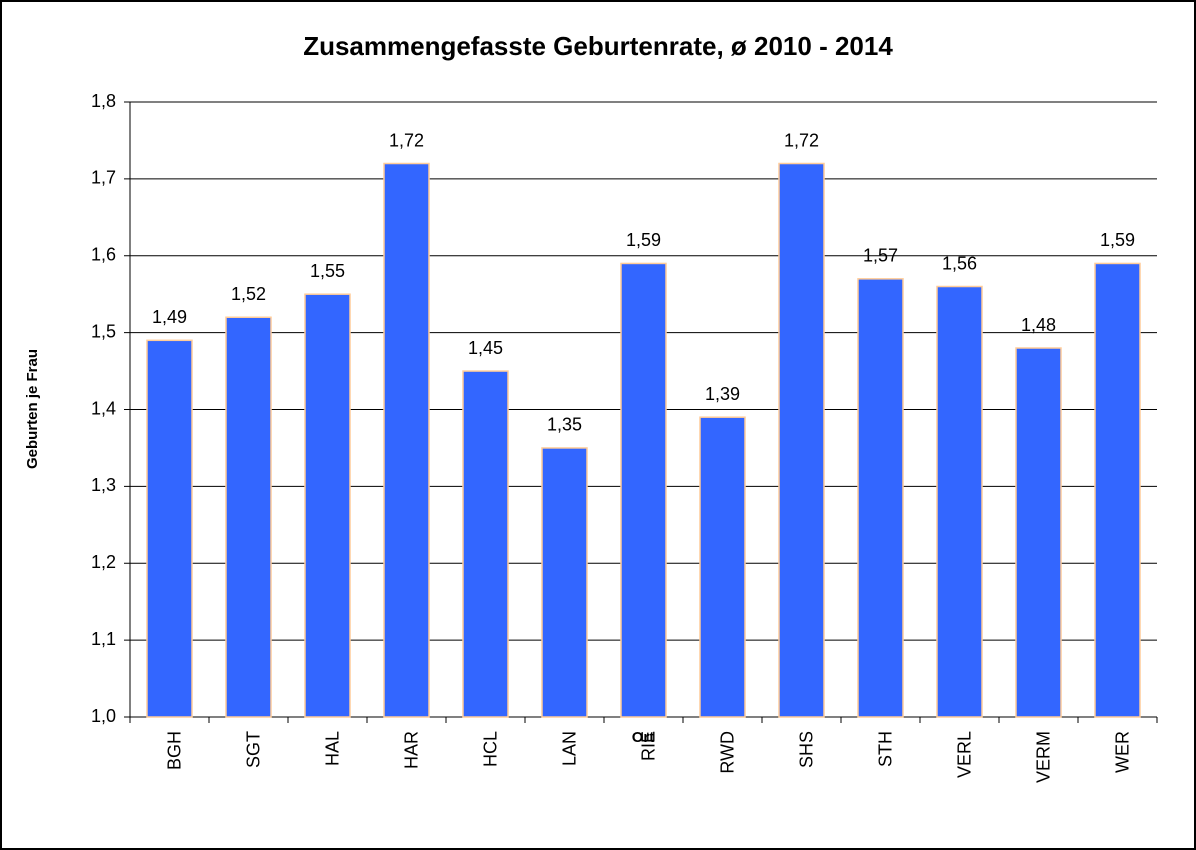  Describe the element at coordinates (490, 749) in the screenshot. I see `x-tick-label: HCL` at that location.